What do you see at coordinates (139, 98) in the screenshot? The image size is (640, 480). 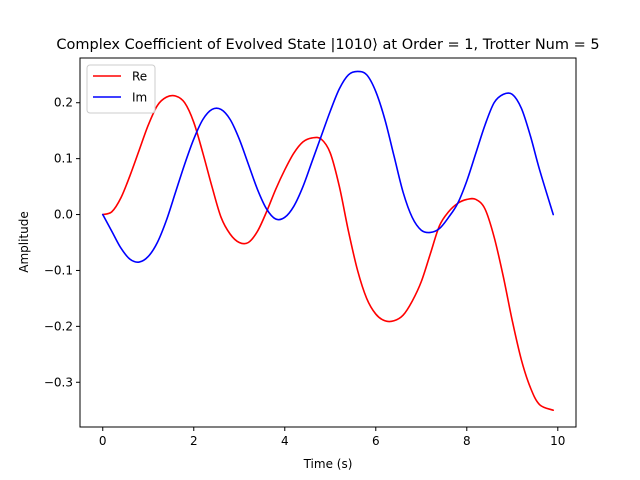 I see `legend-label-im: Im` at bounding box center [139, 98].